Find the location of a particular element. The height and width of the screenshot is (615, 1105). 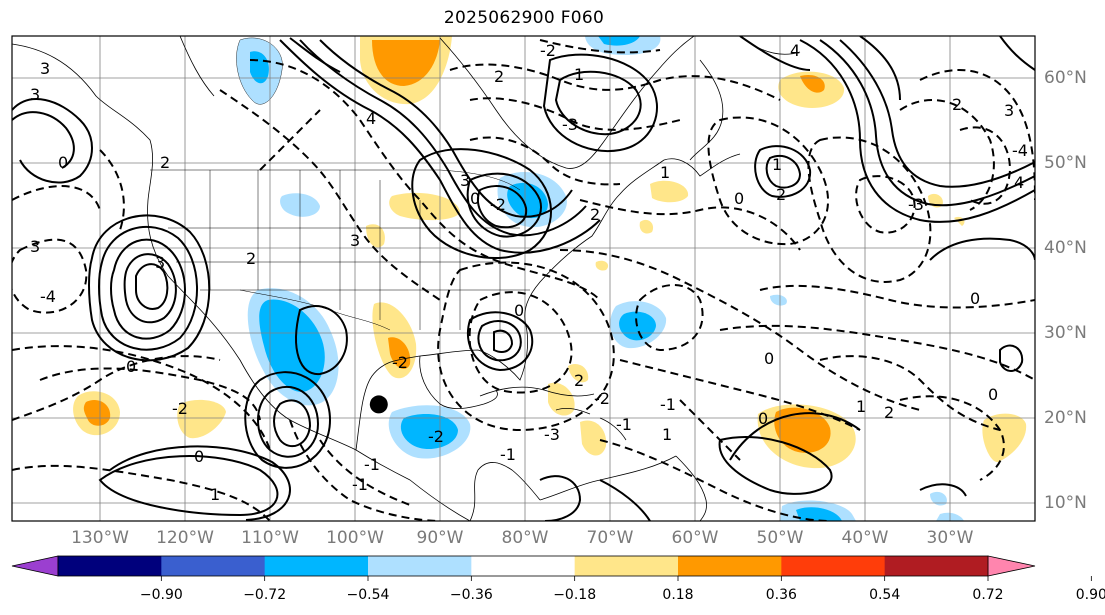

colorbar-tick-label: −0.36 is located at coordinates (471, 595).